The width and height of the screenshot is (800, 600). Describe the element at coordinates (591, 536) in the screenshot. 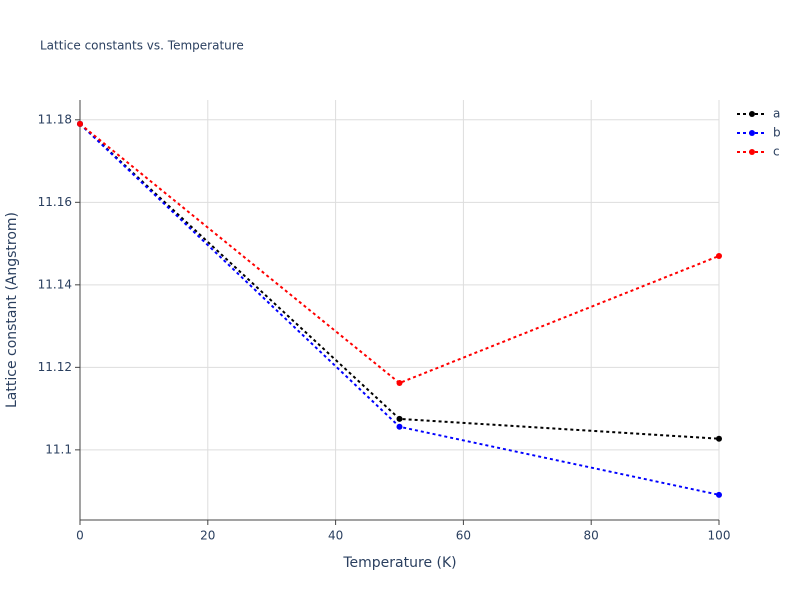

I see `x-tick-label: 80` at that location.